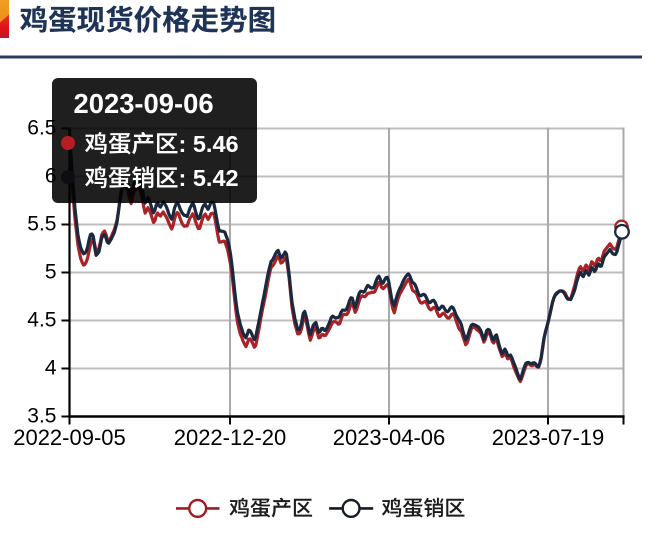 The height and width of the screenshot is (539, 660). Describe the element at coordinates (144, 103) in the screenshot. I see `svg-text: 2023-09-06` at that location.